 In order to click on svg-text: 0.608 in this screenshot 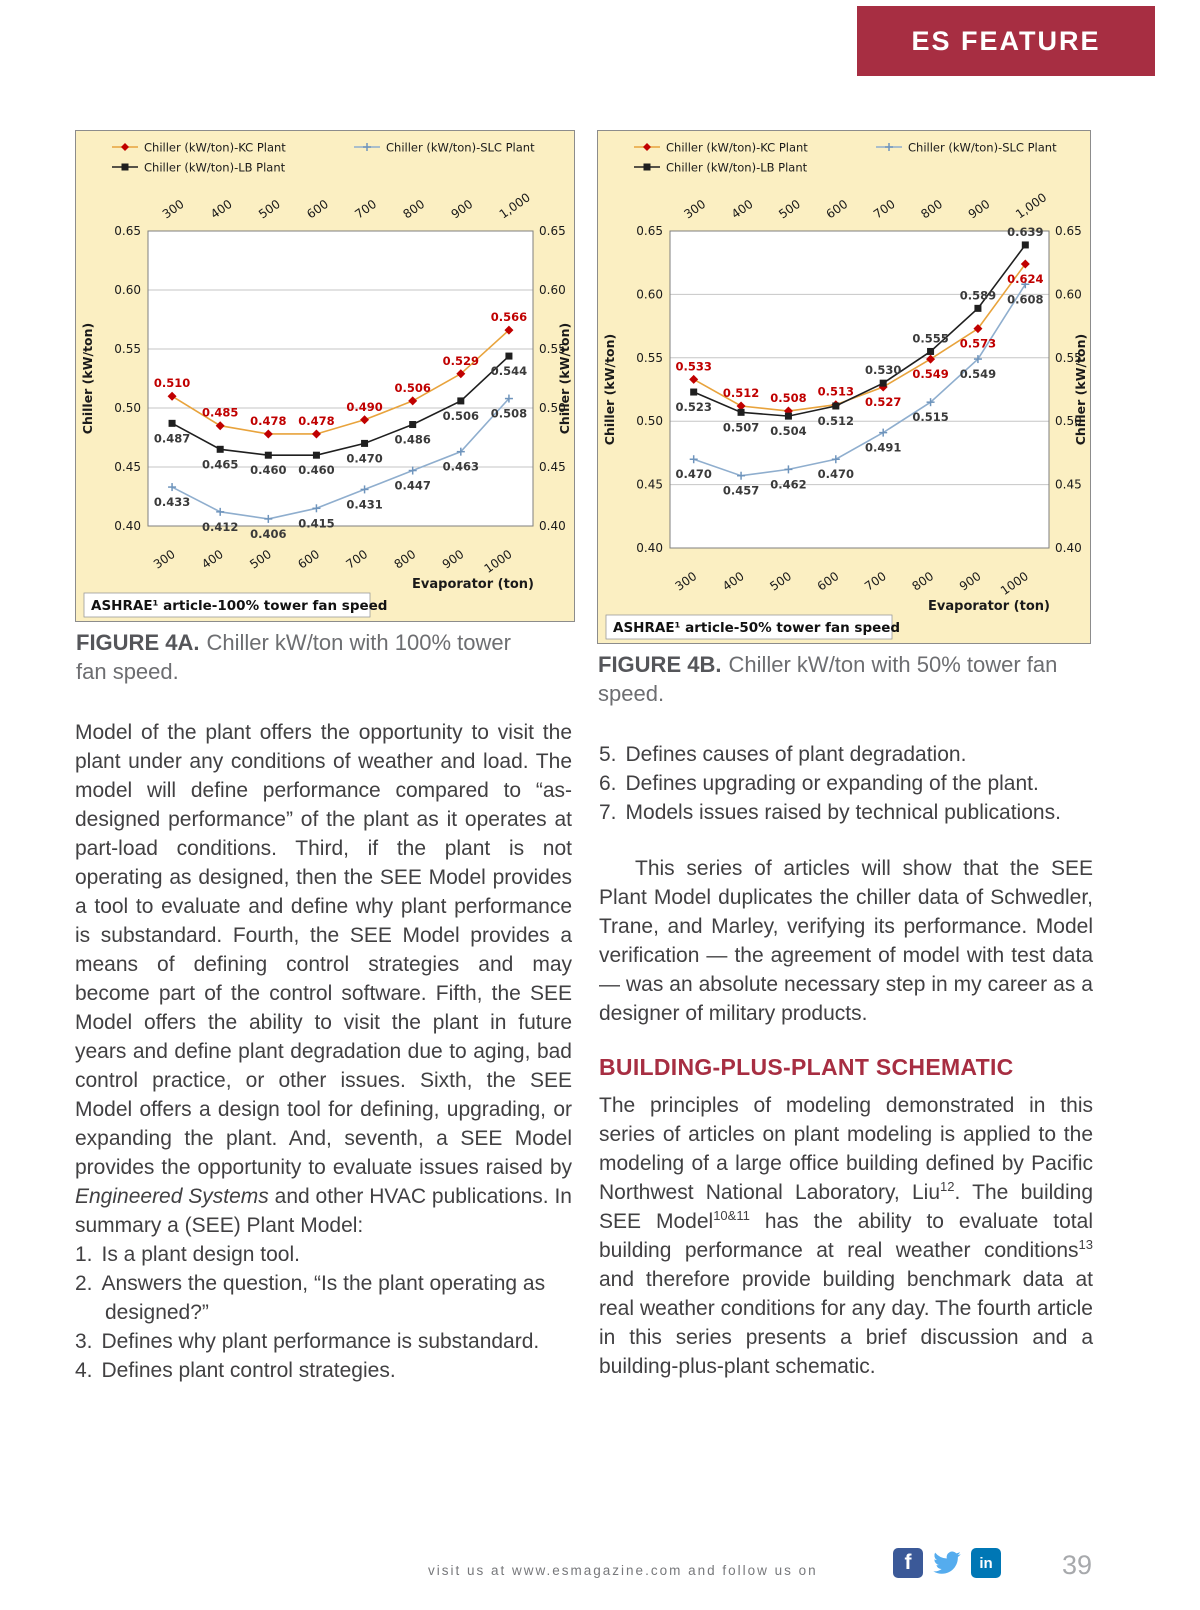, I will do `click(1025, 299)`.